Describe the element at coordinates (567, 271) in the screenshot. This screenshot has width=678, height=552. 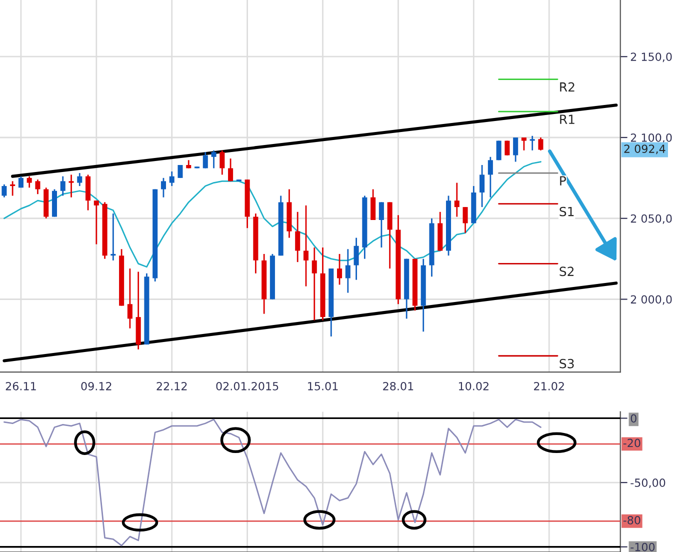
I see `series-label: S2` at that location.